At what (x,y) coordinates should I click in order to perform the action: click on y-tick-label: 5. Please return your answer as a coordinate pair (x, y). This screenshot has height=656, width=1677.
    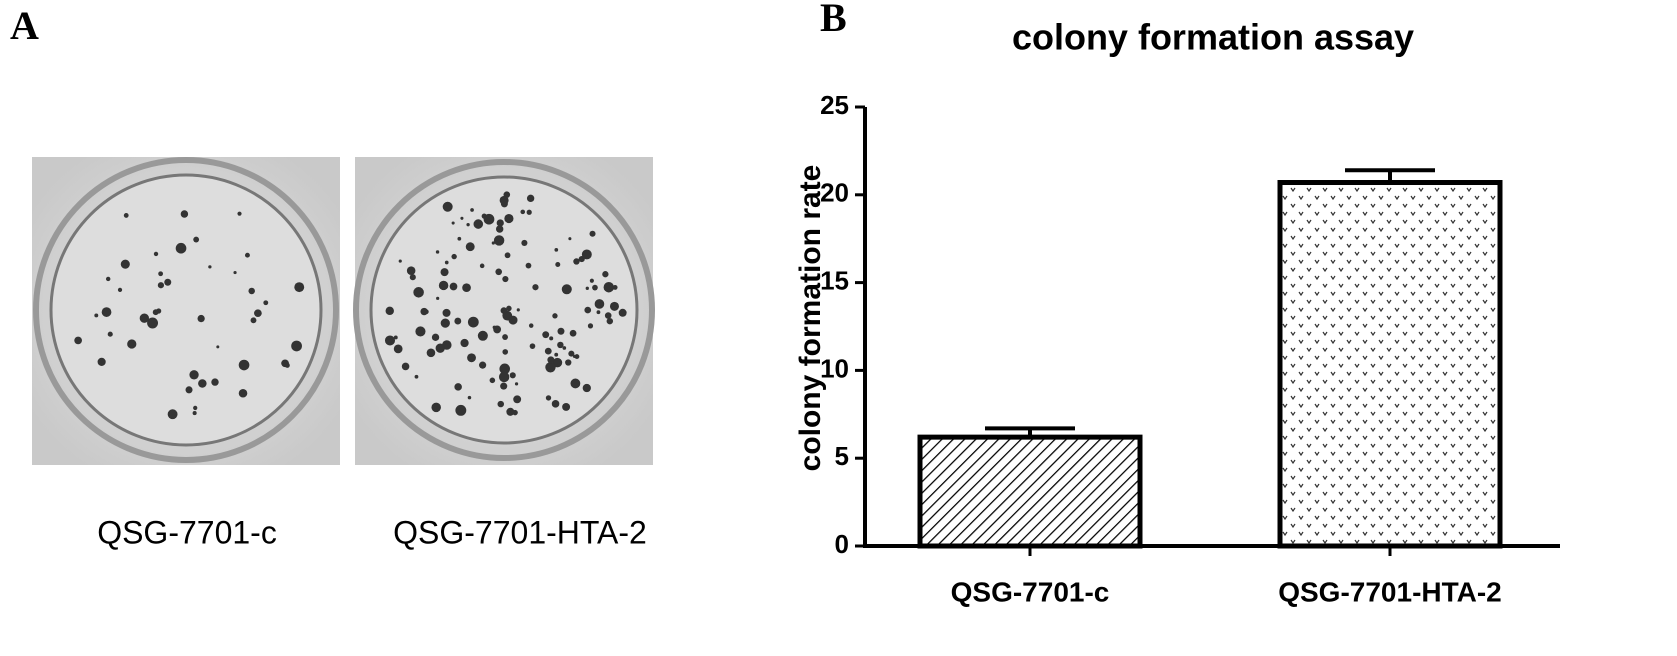
    Looking at the image, I should click on (842, 456).